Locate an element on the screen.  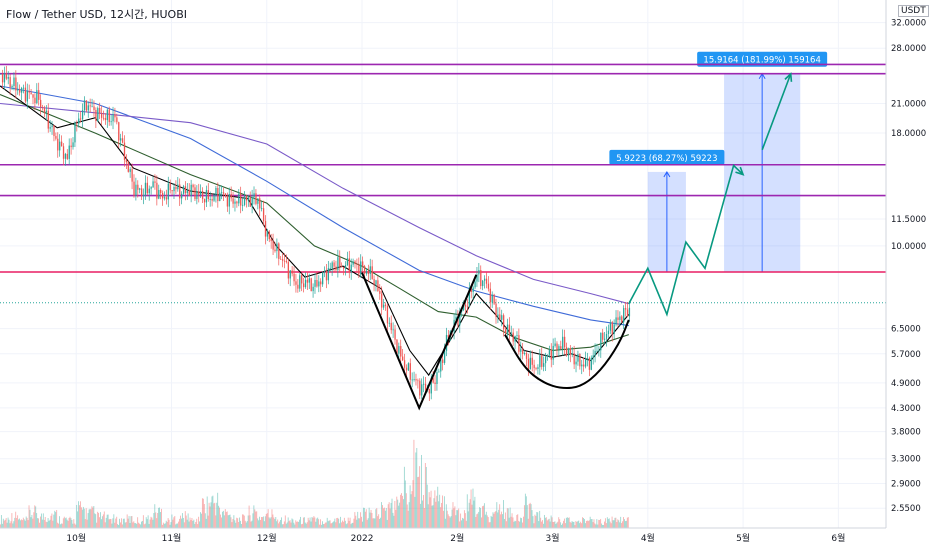
time-tick-label: 4월 is located at coordinates (648, 538).